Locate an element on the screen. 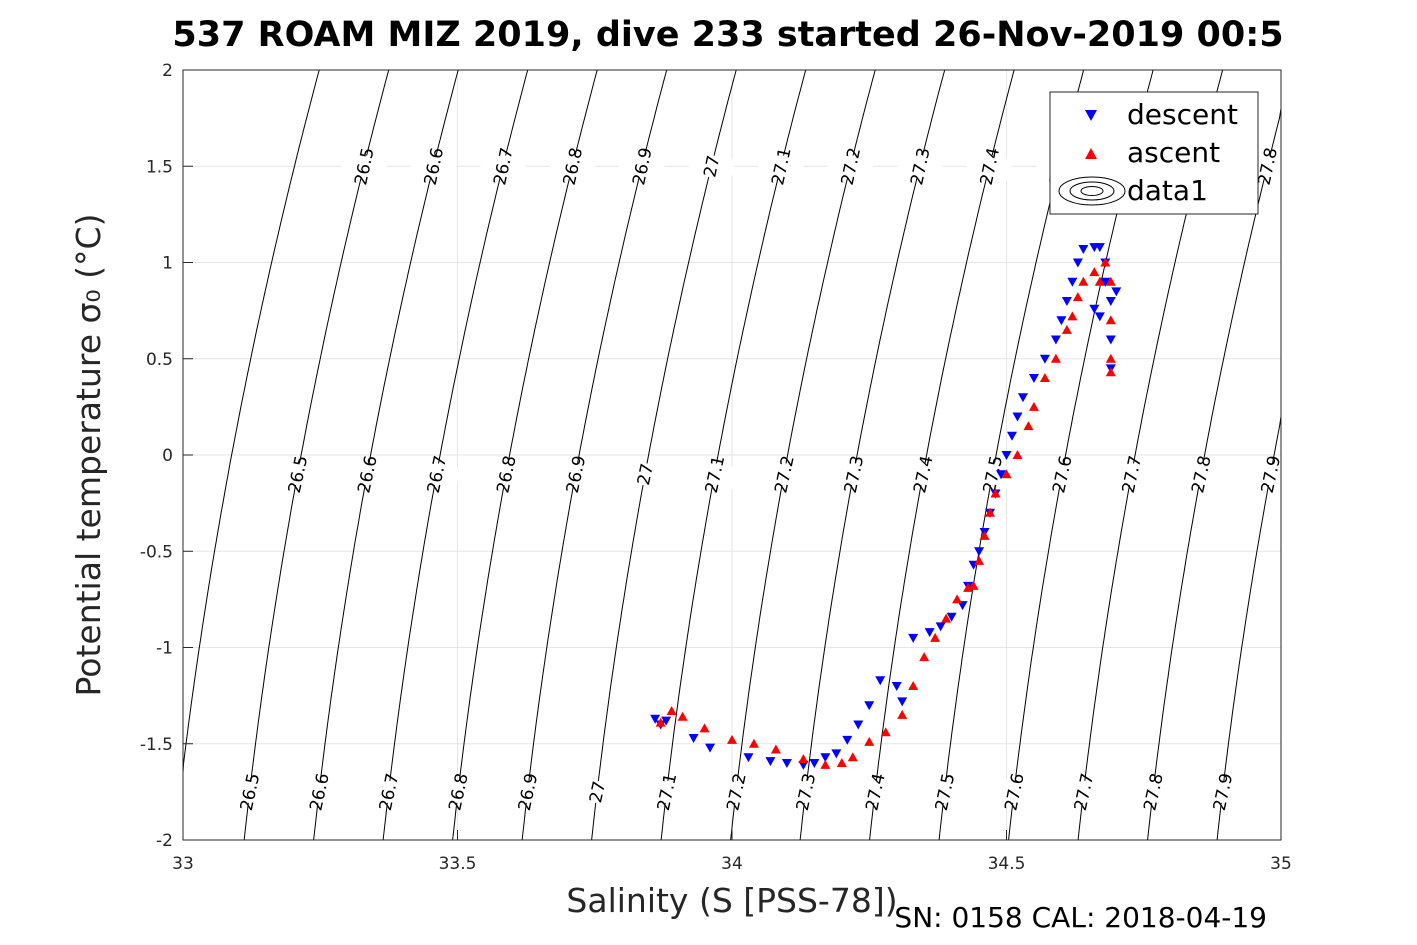 Image resolution: width=1417 pixels, height=945 pixels. x-tick-label: 34 is located at coordinates (732, 864).